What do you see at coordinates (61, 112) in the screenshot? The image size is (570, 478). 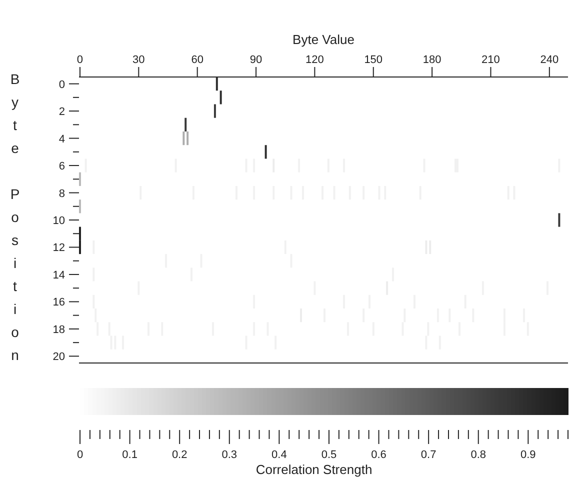 I see `y-tick-label: 2` at bounding box center [61, 112].